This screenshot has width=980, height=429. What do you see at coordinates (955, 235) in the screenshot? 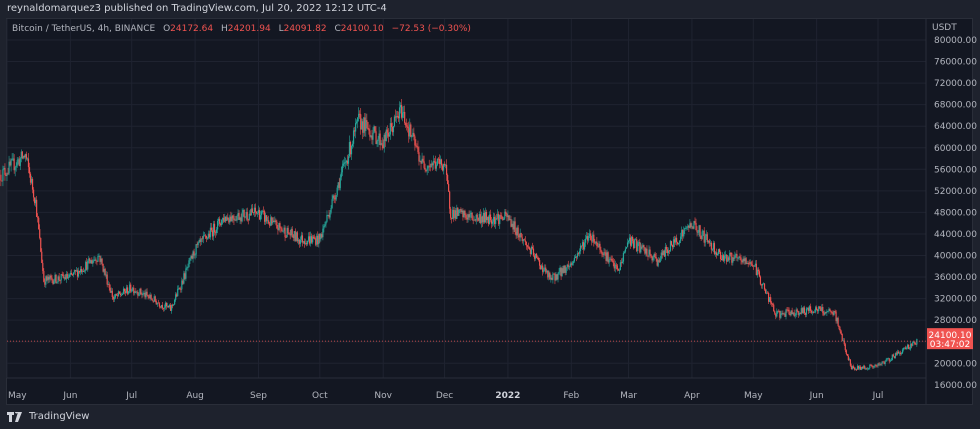
I see `price-tick-label: 44000.00` at bounding box center [955, 235].